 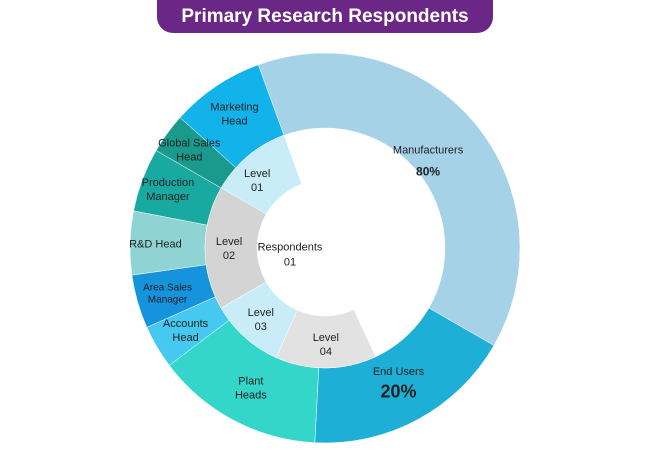 I want to click on segment-accounts-head-label-line: Head, so click(x=185, y=338).